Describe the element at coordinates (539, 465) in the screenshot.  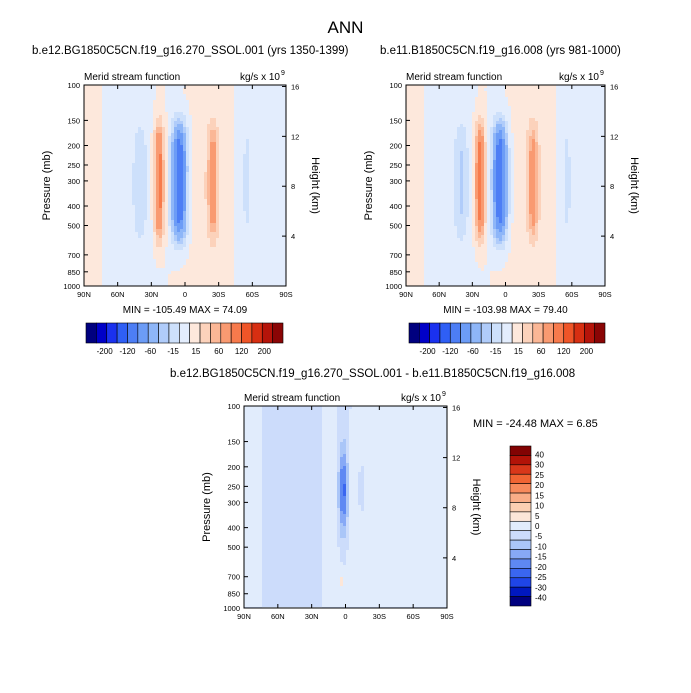
I see `colorbar-label: 30` at that location.